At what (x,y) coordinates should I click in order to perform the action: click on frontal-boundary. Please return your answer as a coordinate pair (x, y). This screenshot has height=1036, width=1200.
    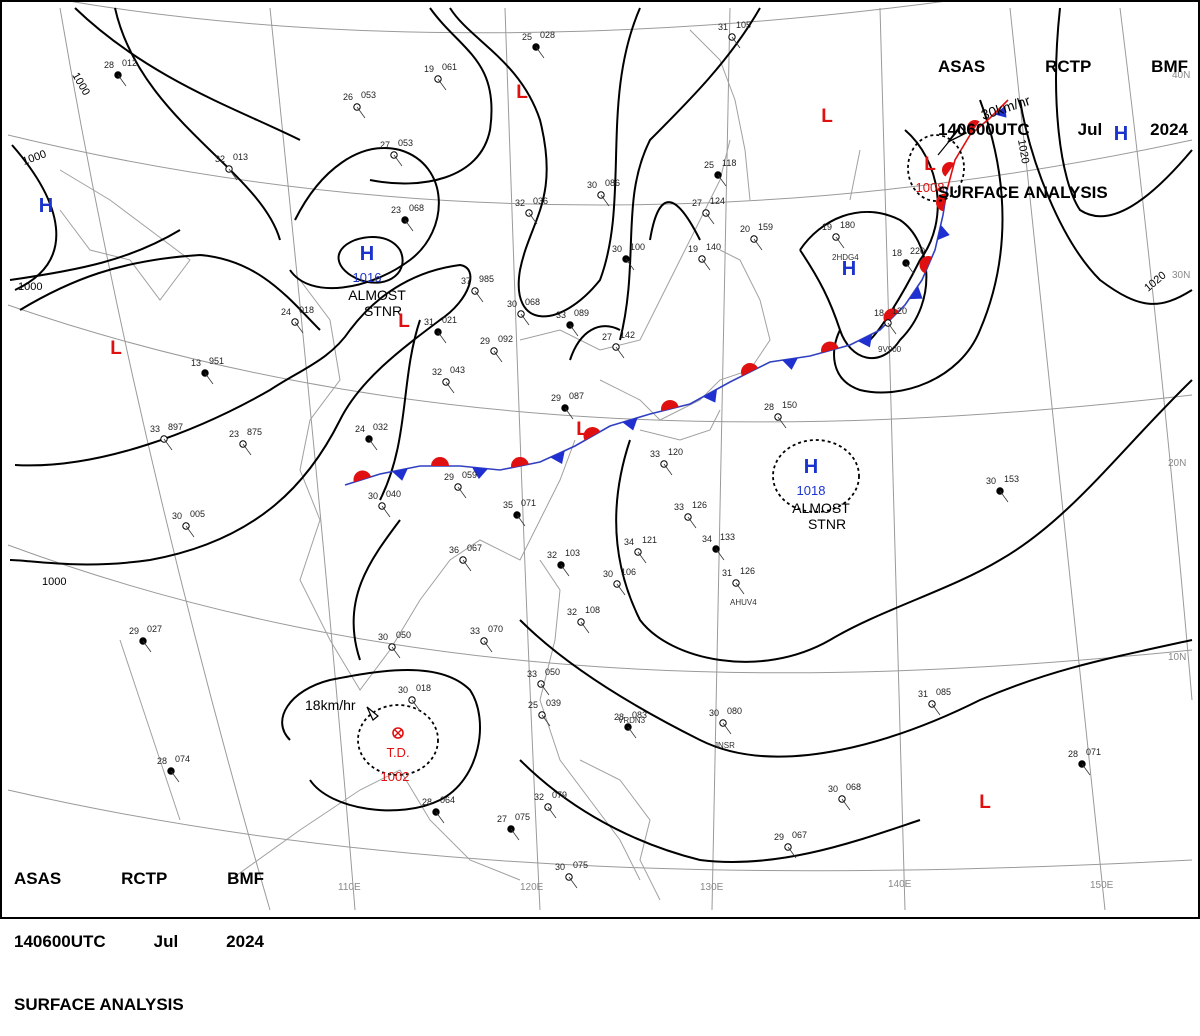
    Looking at the image, I should click on (975, 145).